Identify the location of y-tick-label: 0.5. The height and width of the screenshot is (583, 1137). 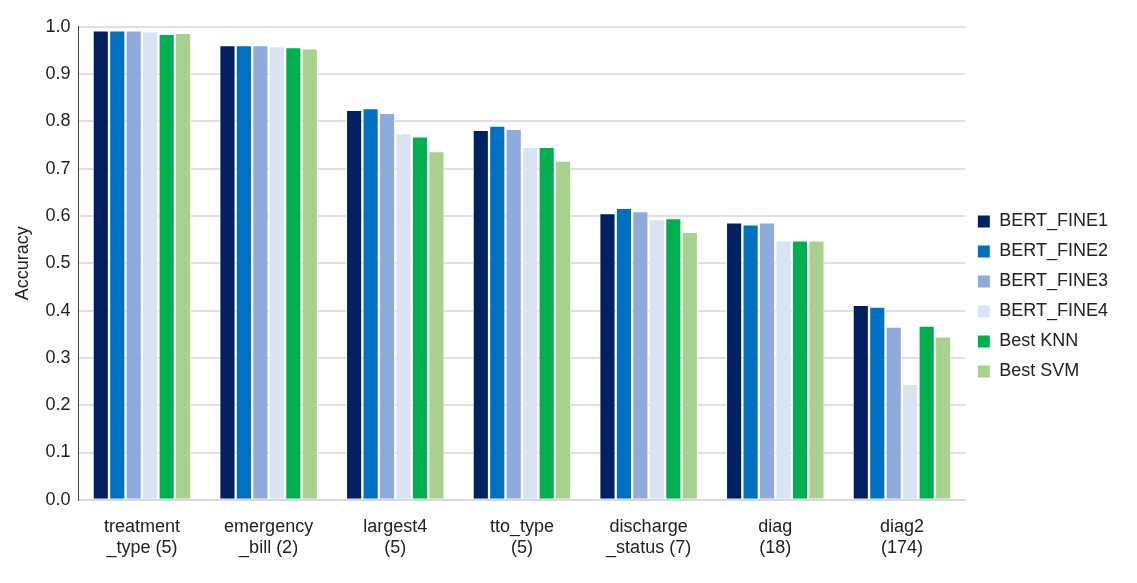
(58, 262).